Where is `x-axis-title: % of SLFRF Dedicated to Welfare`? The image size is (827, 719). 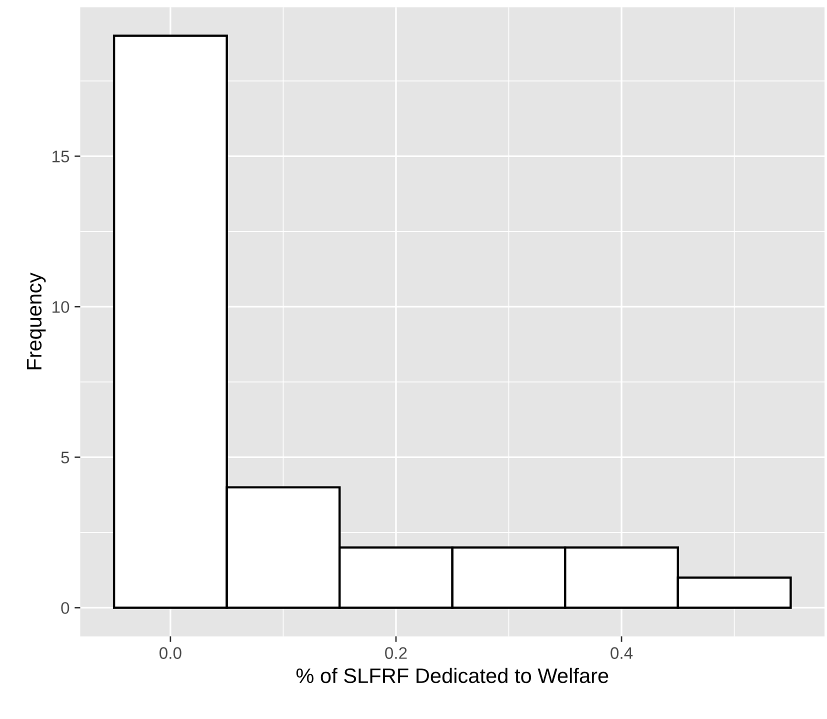
x-axis-title: % of SLFRF Dedicated to Welfare is located at coordinates (452, 676).